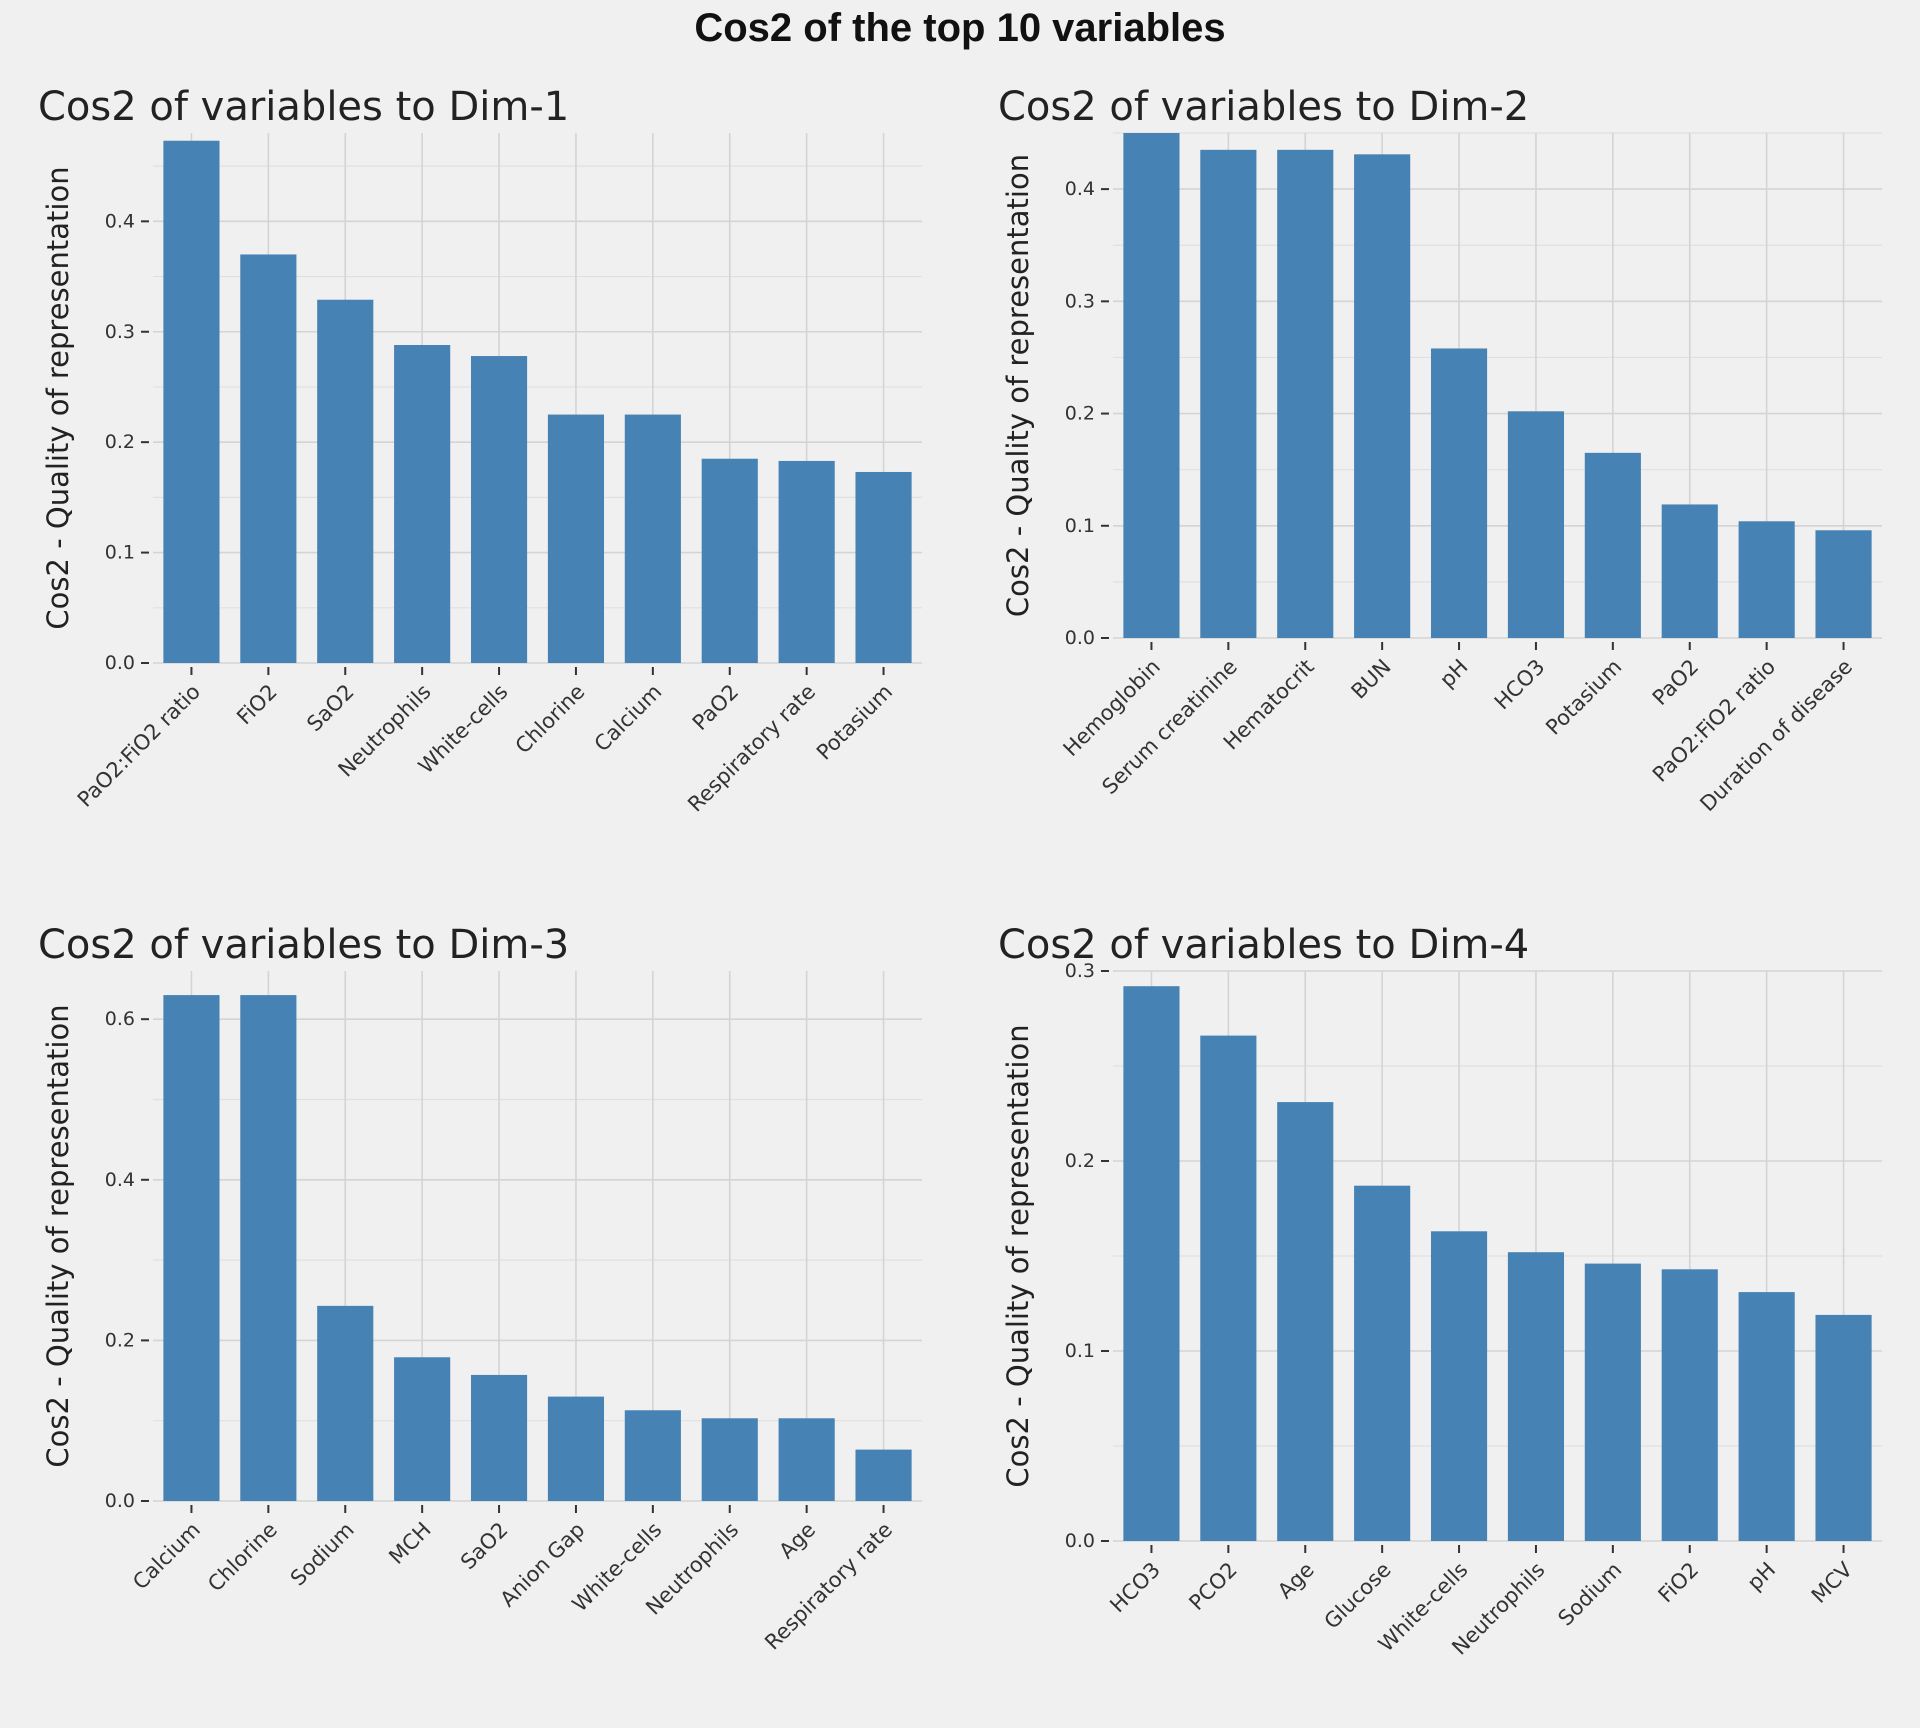  Describe the element at coordinates (1212, 1586) in the screenshot. I see `x-tick-label: PCO2` at that location.